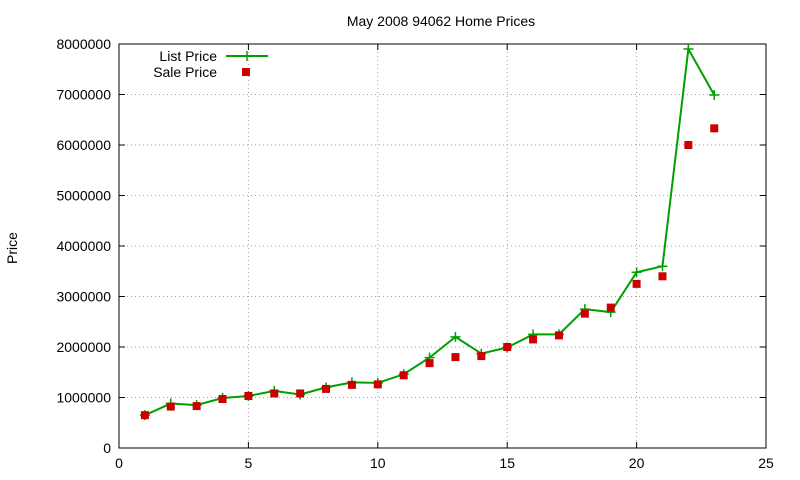 The height and width of the screenshot is (480, 800). I want to click on legend-marker-list-price, so click(247, 56).